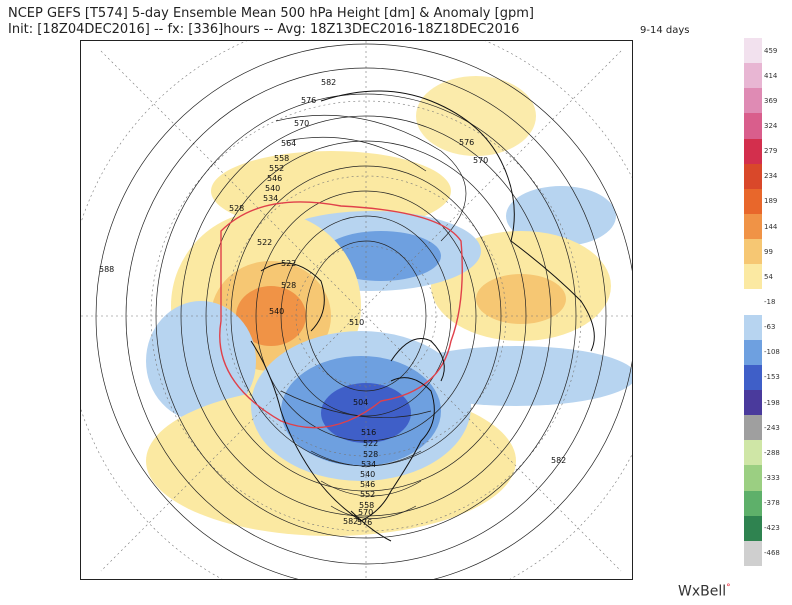 The width and height of the screenshot is (792, 605). I want to click on colorbar-label: 414, so click(771, 75).